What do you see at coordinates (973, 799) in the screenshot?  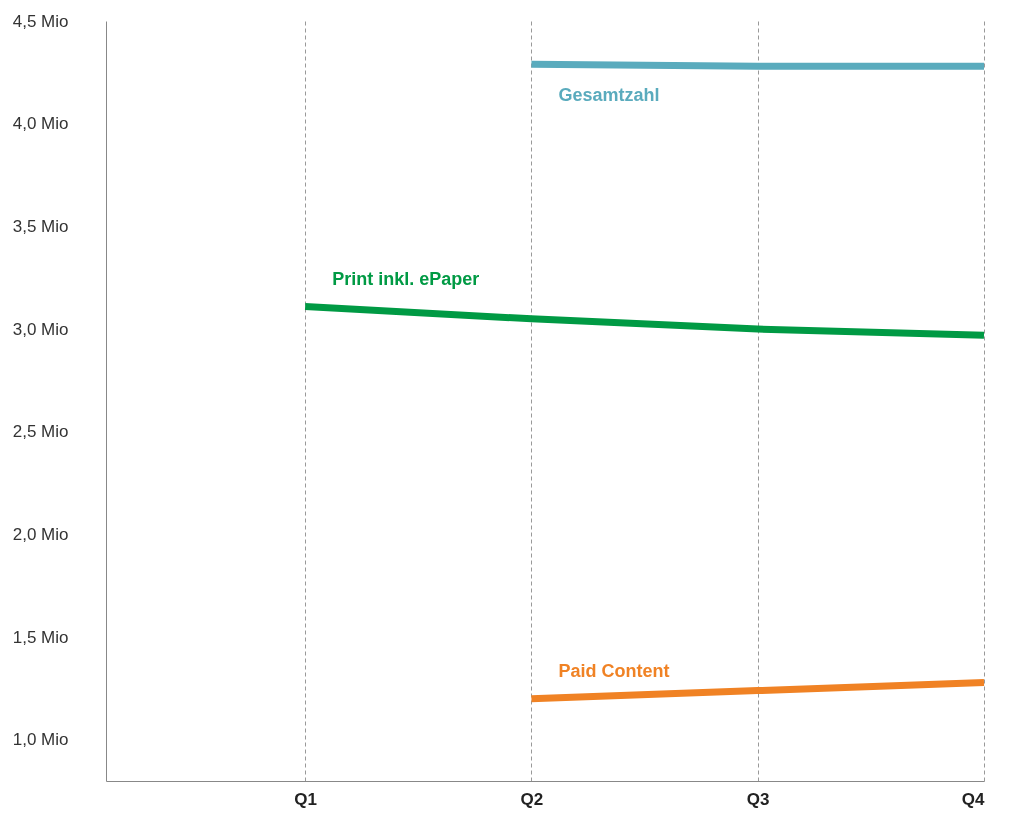 I see `x-tick-label: Q4` at bounding box center [973, 799].